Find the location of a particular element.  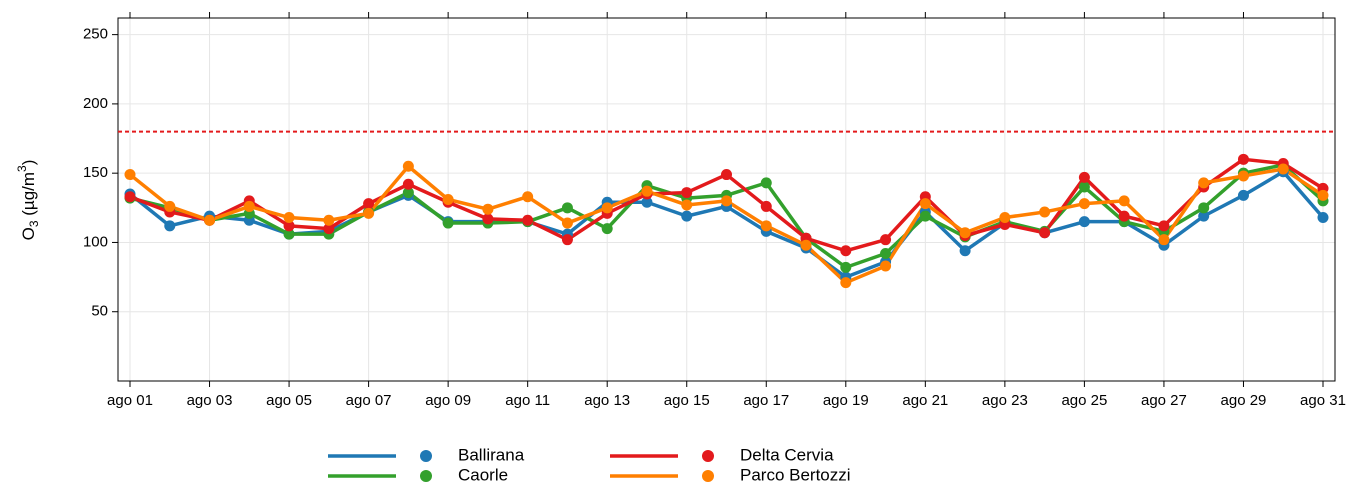

y-tick-label: 50 is located at coordinates (99, 311).